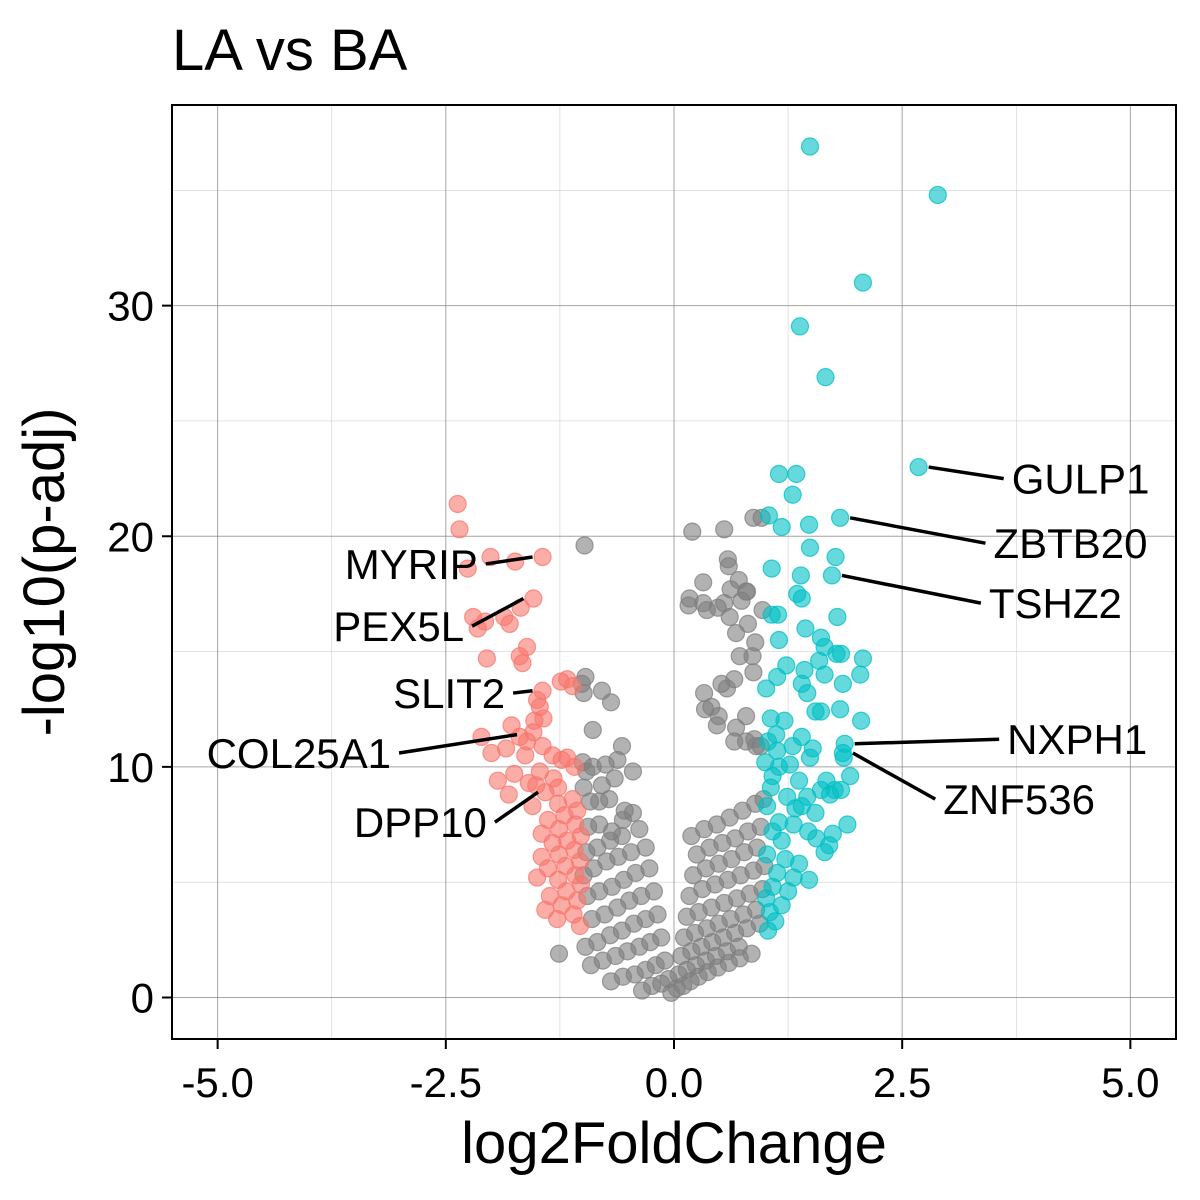  What do you see at coordinates (1055, 603) in the screenshot?
I see `gene-label: TSHZ2` at bounding box center [1055, 603].